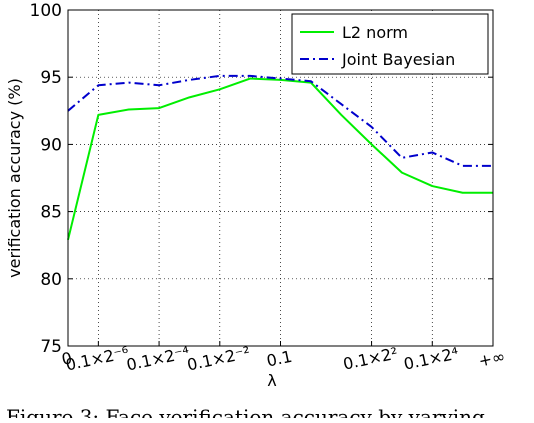  I want to click on y-tick-label: 100, so click(46, 11).